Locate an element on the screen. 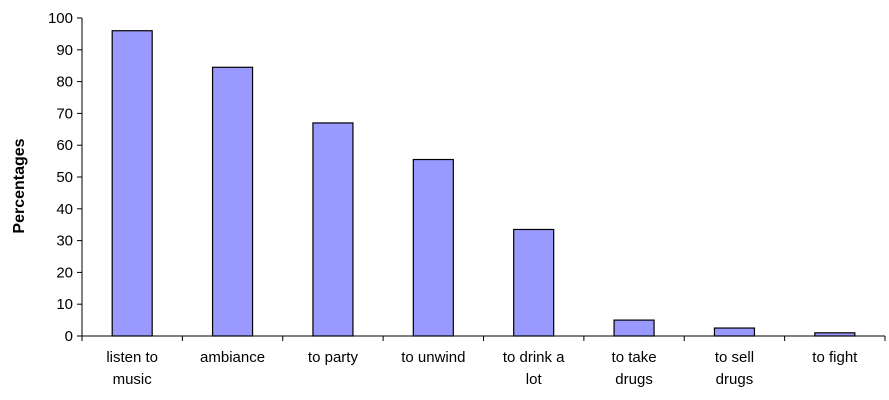 Image resolution: width=889 pixels, height=400 pixels. x-tick-label-line: listen to is located at coordinates (132, 357).